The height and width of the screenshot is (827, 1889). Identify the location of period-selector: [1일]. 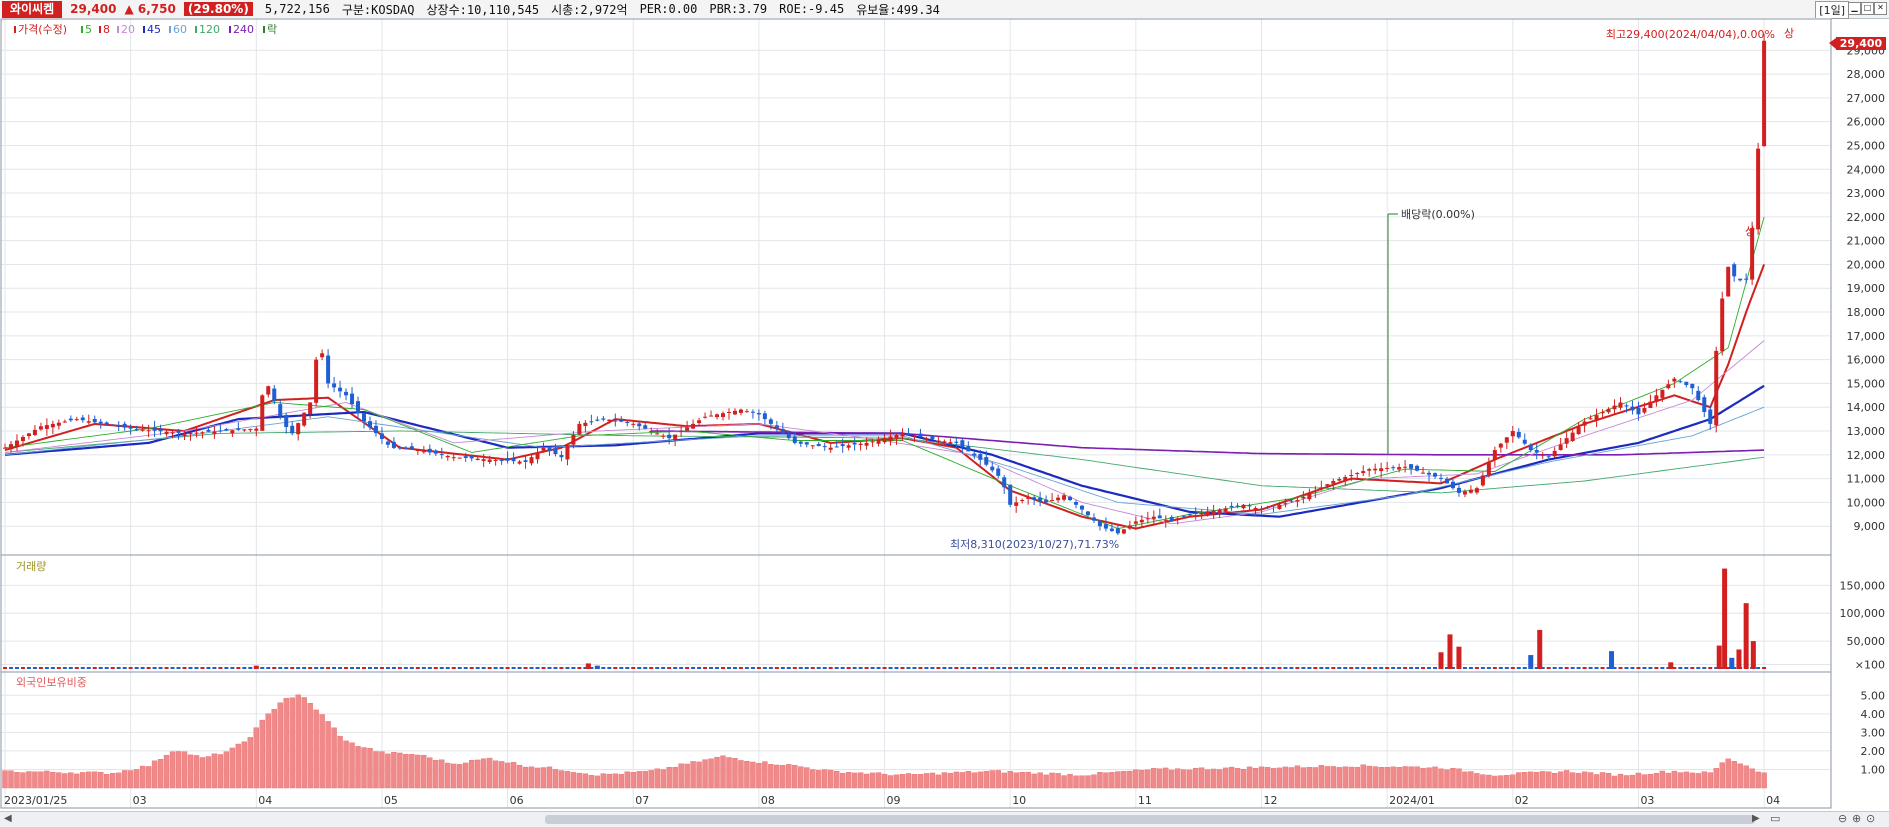
(1832, 10).